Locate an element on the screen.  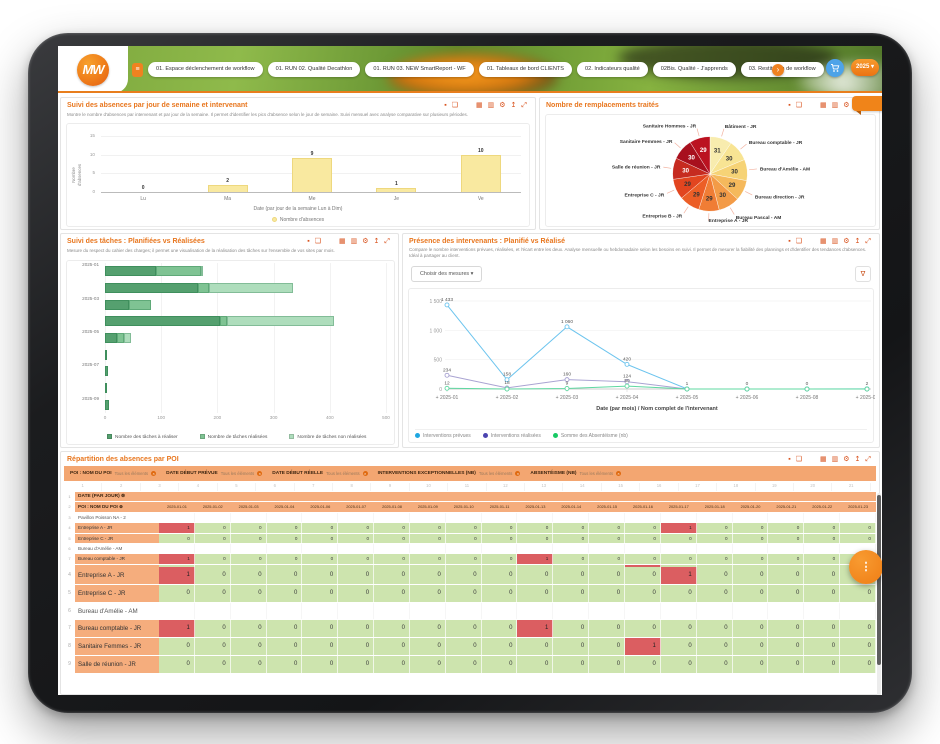
filter-icon: ∇ is located at coordinates (863, 274).